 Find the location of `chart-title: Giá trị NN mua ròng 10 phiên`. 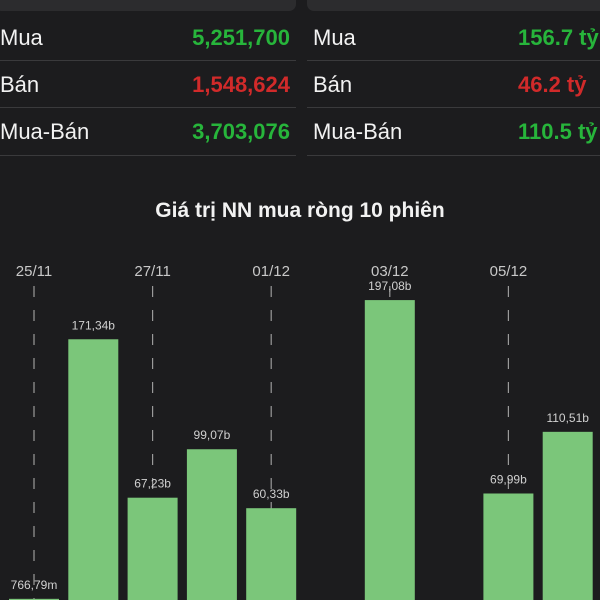

chart-title: Giá trị NN mua ròng 10 phiên is located at coordinates (300, 210).